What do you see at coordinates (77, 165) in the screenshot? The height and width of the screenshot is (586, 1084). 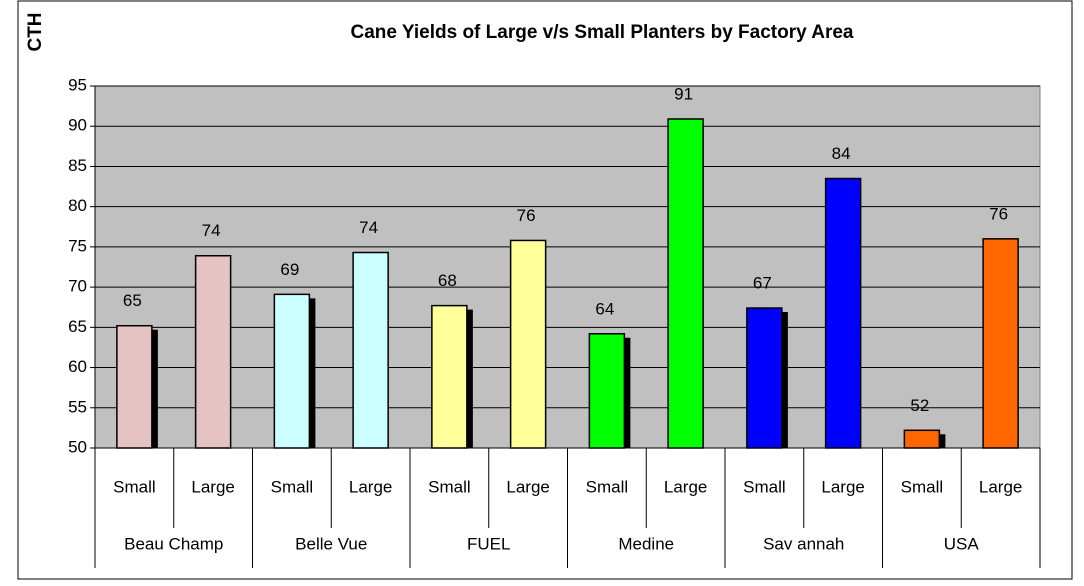 I see `y-tick-label: 85` at bounding box center [77, 165].